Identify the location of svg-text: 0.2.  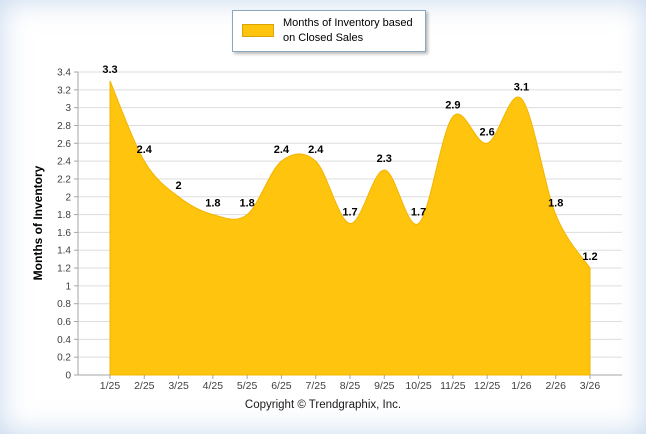
(64, 358).